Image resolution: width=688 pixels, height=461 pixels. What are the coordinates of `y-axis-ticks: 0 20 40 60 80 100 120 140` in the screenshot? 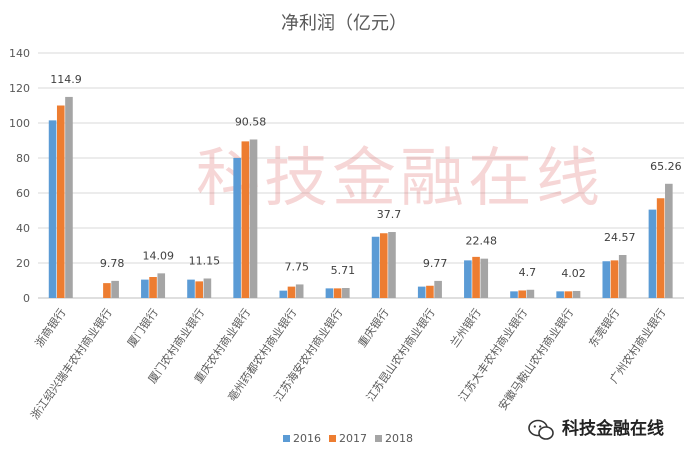 It's located at (19, 176).